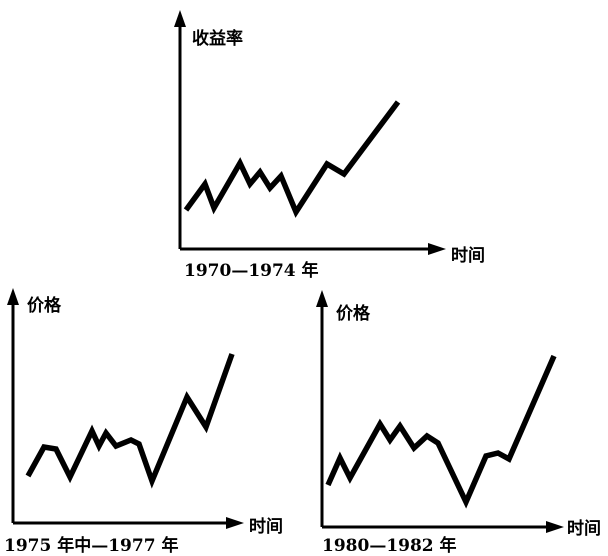  Describe the element at coordinates (130, 421) in the screenshot. I see `bottom-left-curve` at that location.